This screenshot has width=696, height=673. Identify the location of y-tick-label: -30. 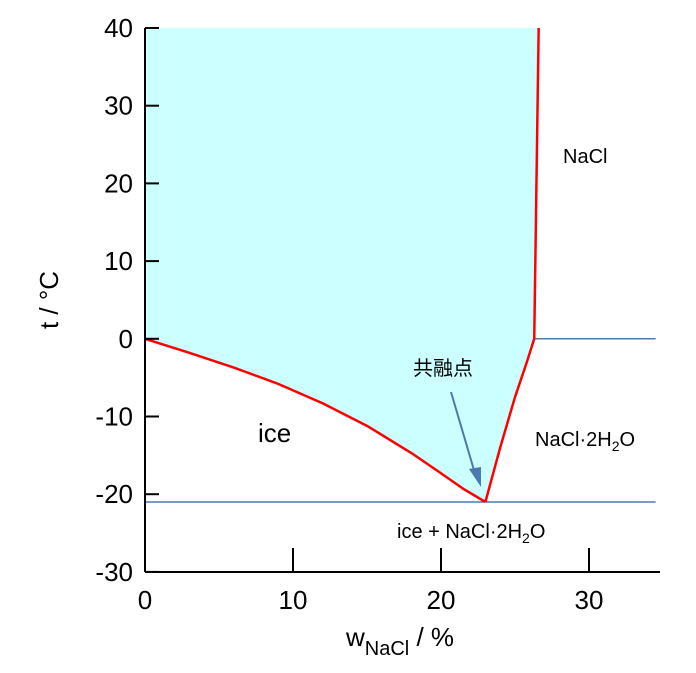
(114, 572).